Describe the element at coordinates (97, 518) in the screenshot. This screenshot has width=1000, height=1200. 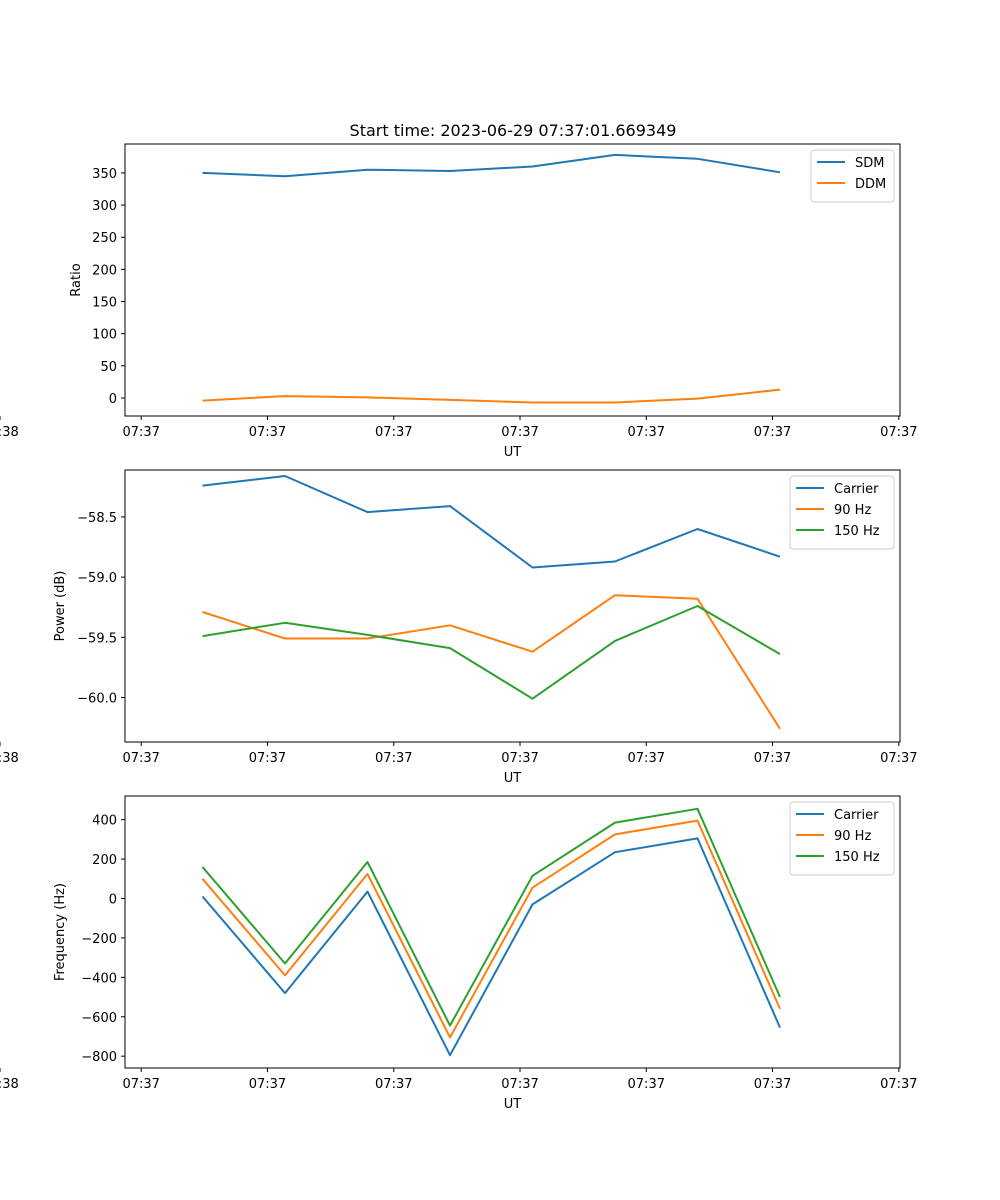
I see `y-tick-label: −58.5` at that location.